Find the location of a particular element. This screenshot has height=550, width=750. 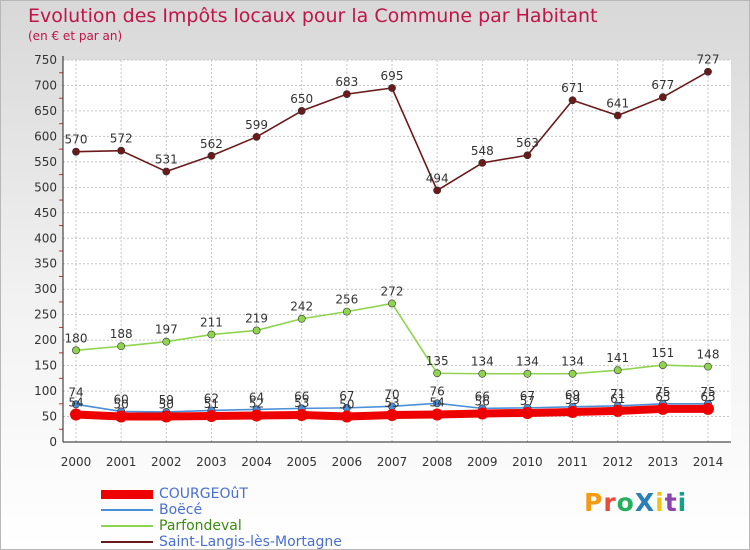

data-label-boece: 67 is located at coordinates (527, 396).